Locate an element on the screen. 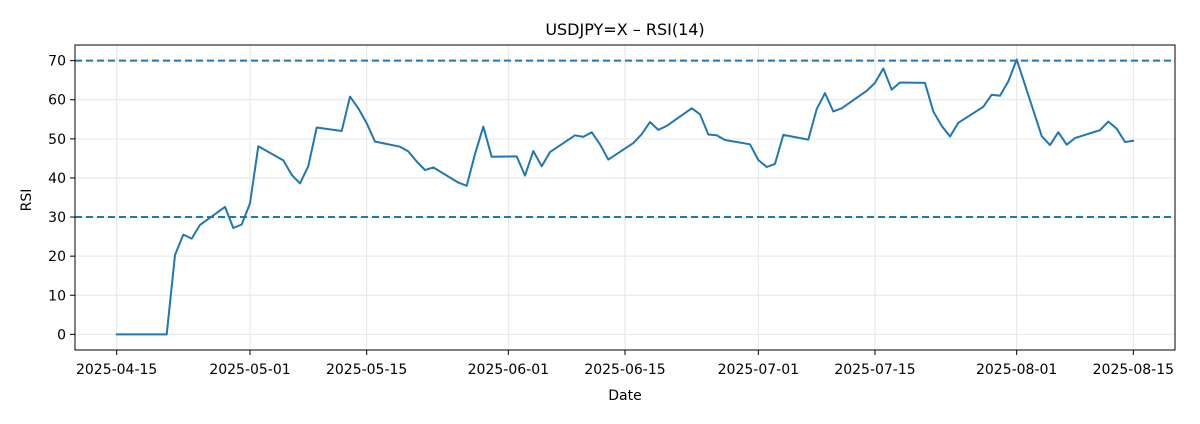 This screenshot has width=1200, height=424. y-tick-label: 50 is located at coordinates (57, 140).